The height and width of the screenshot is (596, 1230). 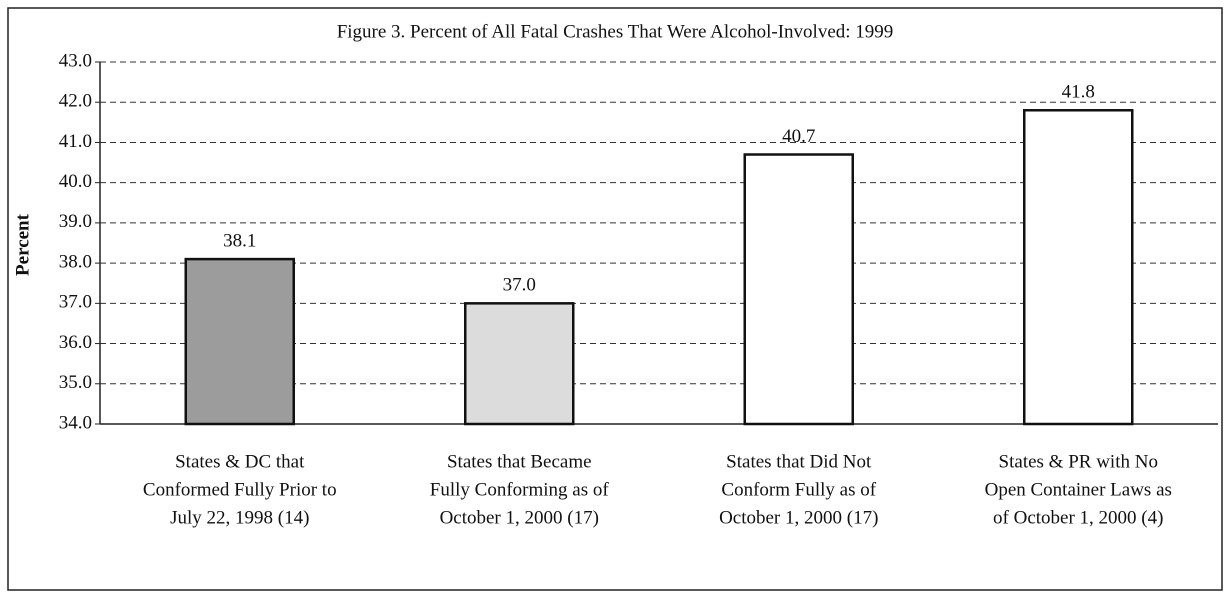 What do you see at coordinates (1078, 461) in the screenshot?
I see `x-tick-label: States & PR with No` at bounding box center [1078, 461].